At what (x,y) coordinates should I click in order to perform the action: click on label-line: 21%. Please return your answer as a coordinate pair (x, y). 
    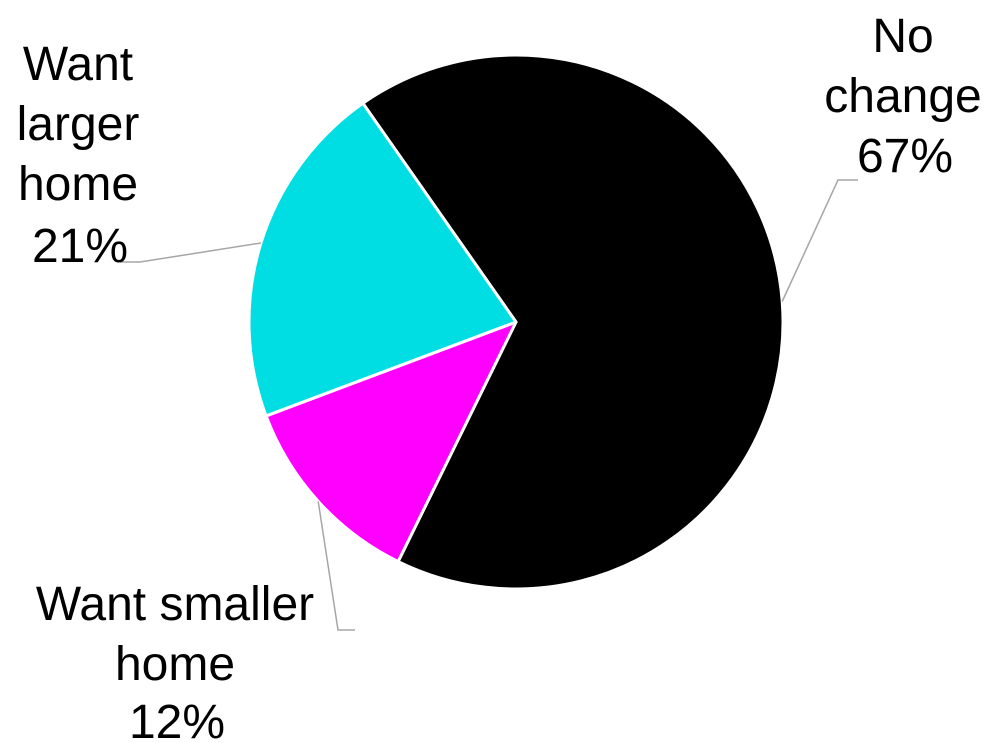
    Looking at the image, I should click on (80, 246).